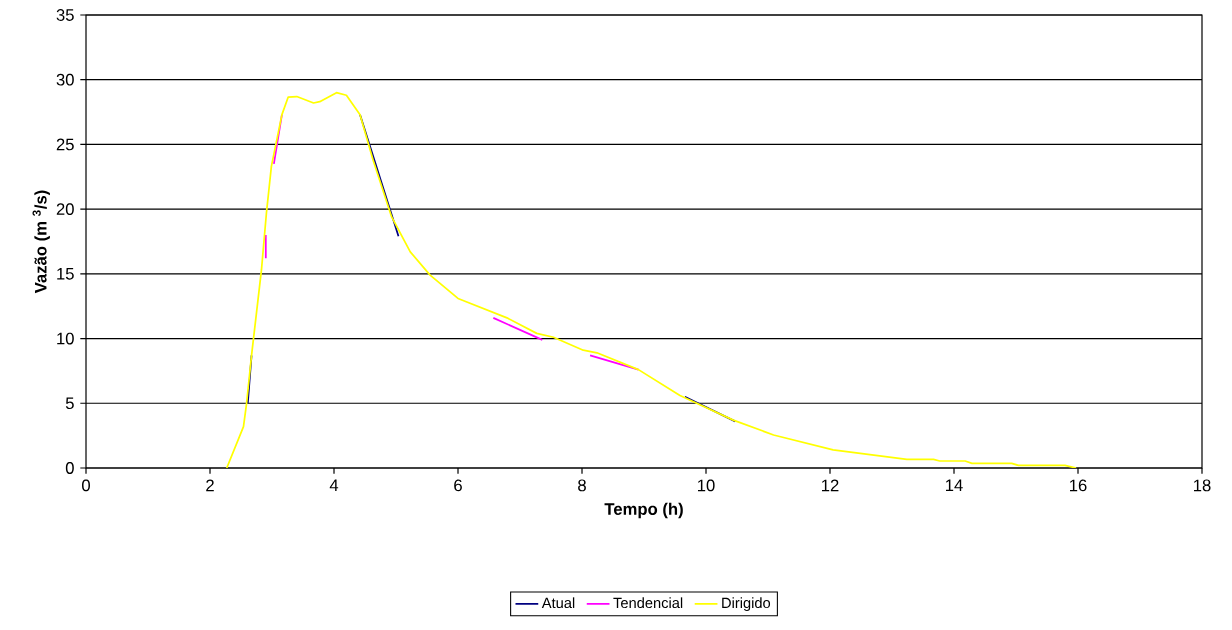  Describe the element at coordinates (830, 485) in the screenshot. I see `x-tick-label: 12` at that location.